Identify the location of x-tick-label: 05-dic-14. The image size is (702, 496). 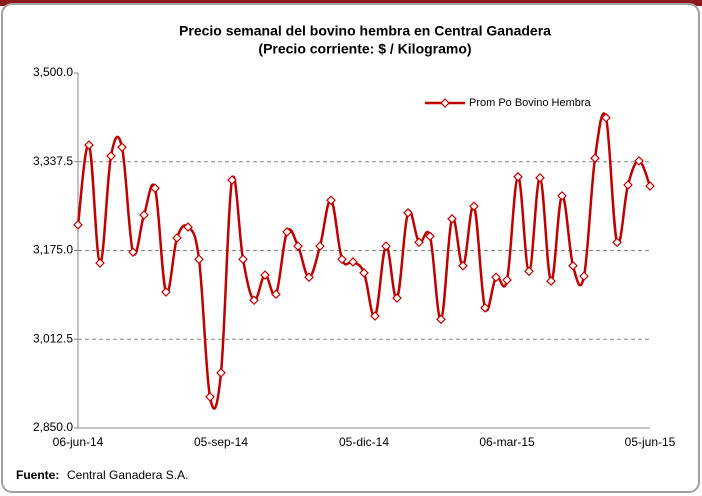
(364, 442).